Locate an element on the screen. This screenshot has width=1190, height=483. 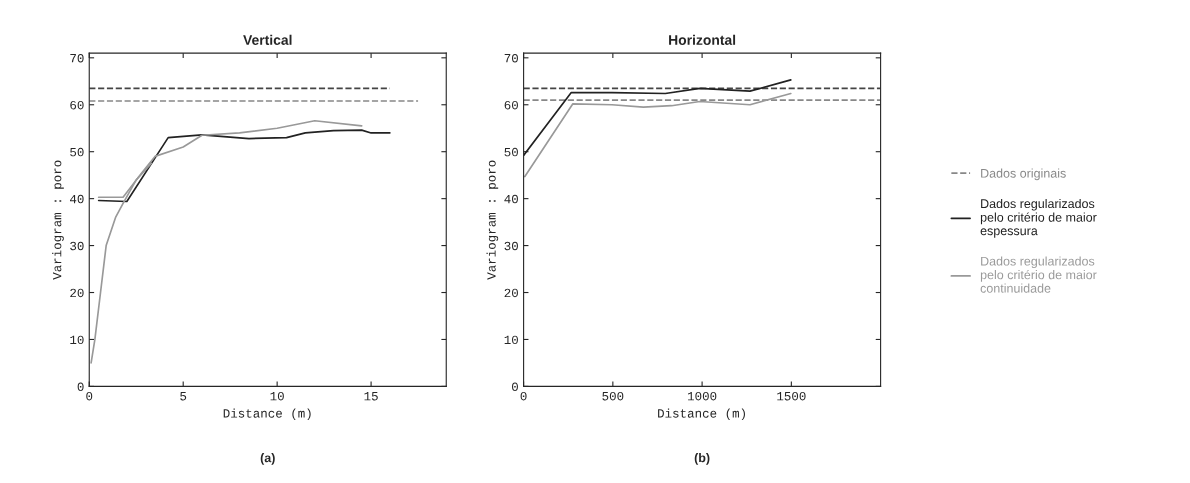
text: (b) is located at coordinates (702, 459).